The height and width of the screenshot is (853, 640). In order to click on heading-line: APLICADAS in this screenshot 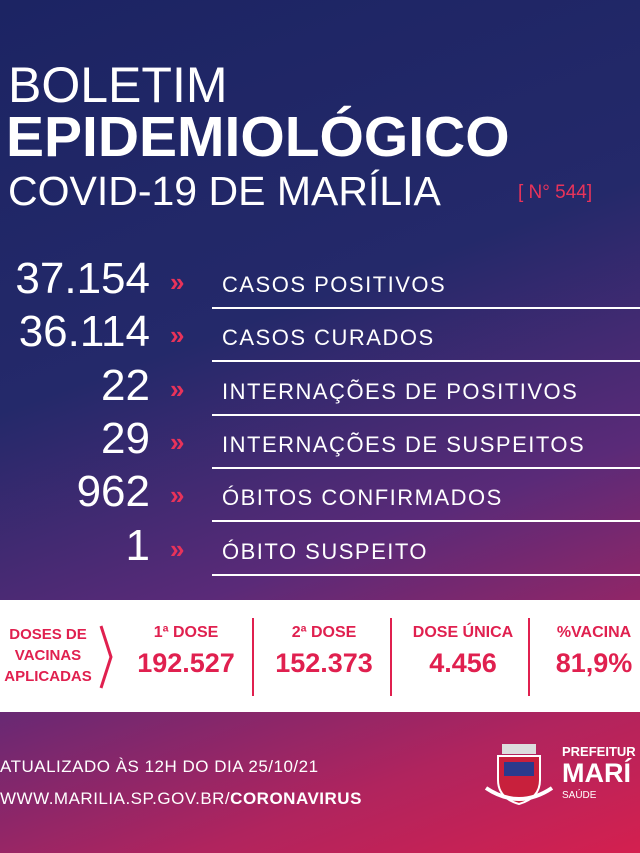, I will do `click(48, 676)`.